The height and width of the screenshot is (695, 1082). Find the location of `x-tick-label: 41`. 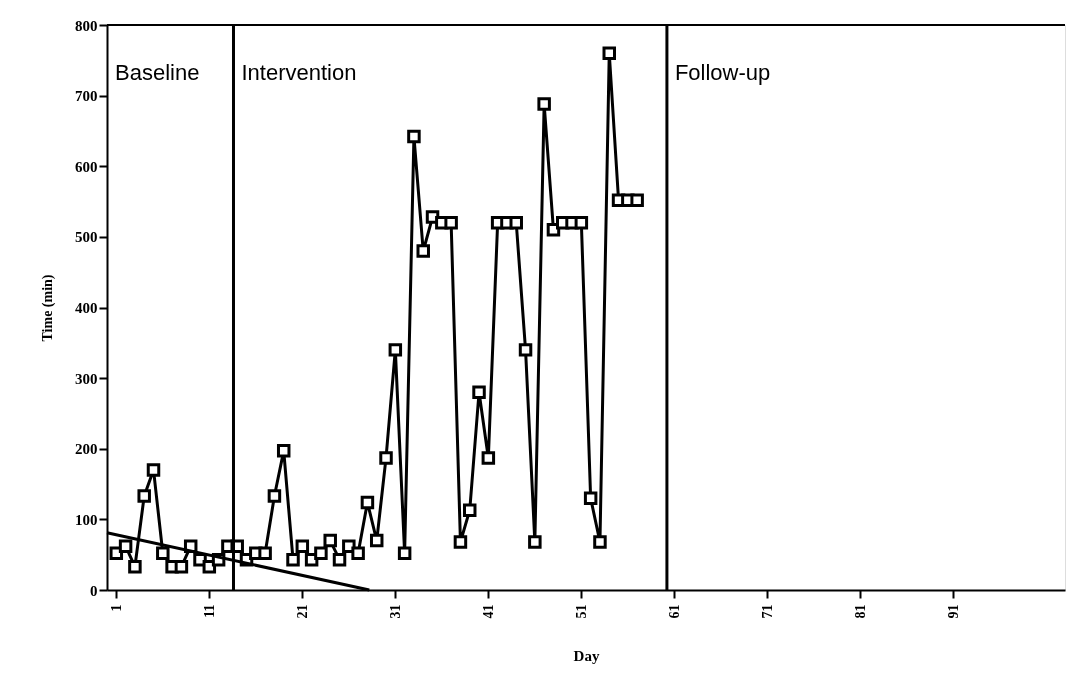

x-tick-label: 41 is located at coordinates (488, 611).